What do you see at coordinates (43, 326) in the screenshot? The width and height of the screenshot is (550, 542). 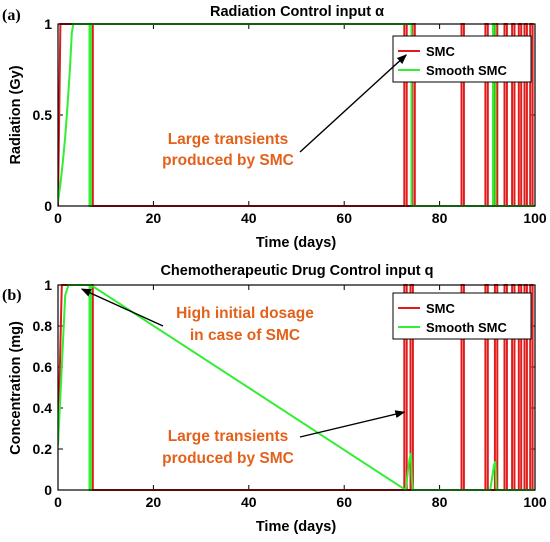 I see `panel-b-ytick-label: 0.8` at bounding box center [43, 326].